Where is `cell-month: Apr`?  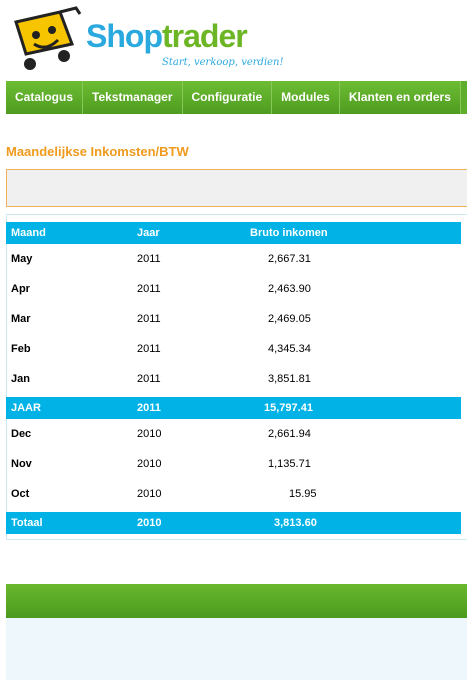
cell-month: Apr is located at coordinates (20, 289).